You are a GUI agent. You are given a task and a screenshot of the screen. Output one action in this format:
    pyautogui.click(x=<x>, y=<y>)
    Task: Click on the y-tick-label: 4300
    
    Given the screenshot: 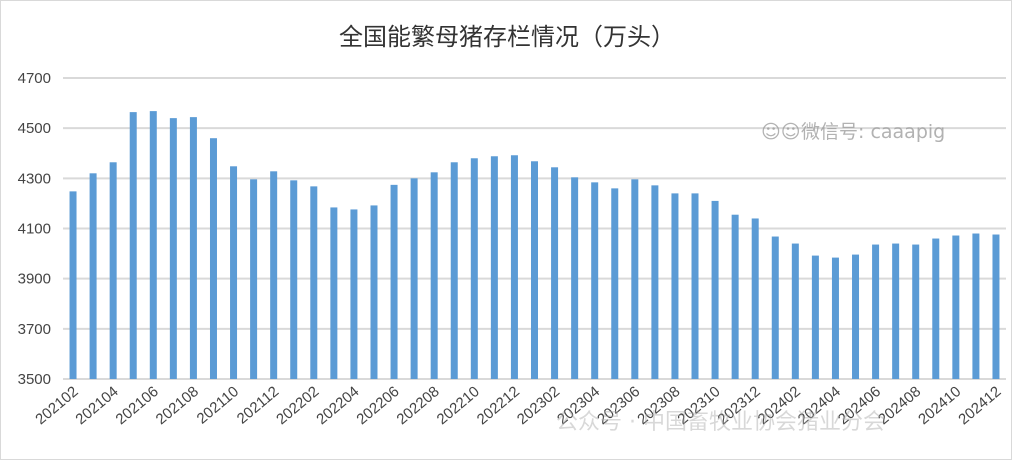 What is the action you would take?
    pyautogui.click(x=34, y=178)
    